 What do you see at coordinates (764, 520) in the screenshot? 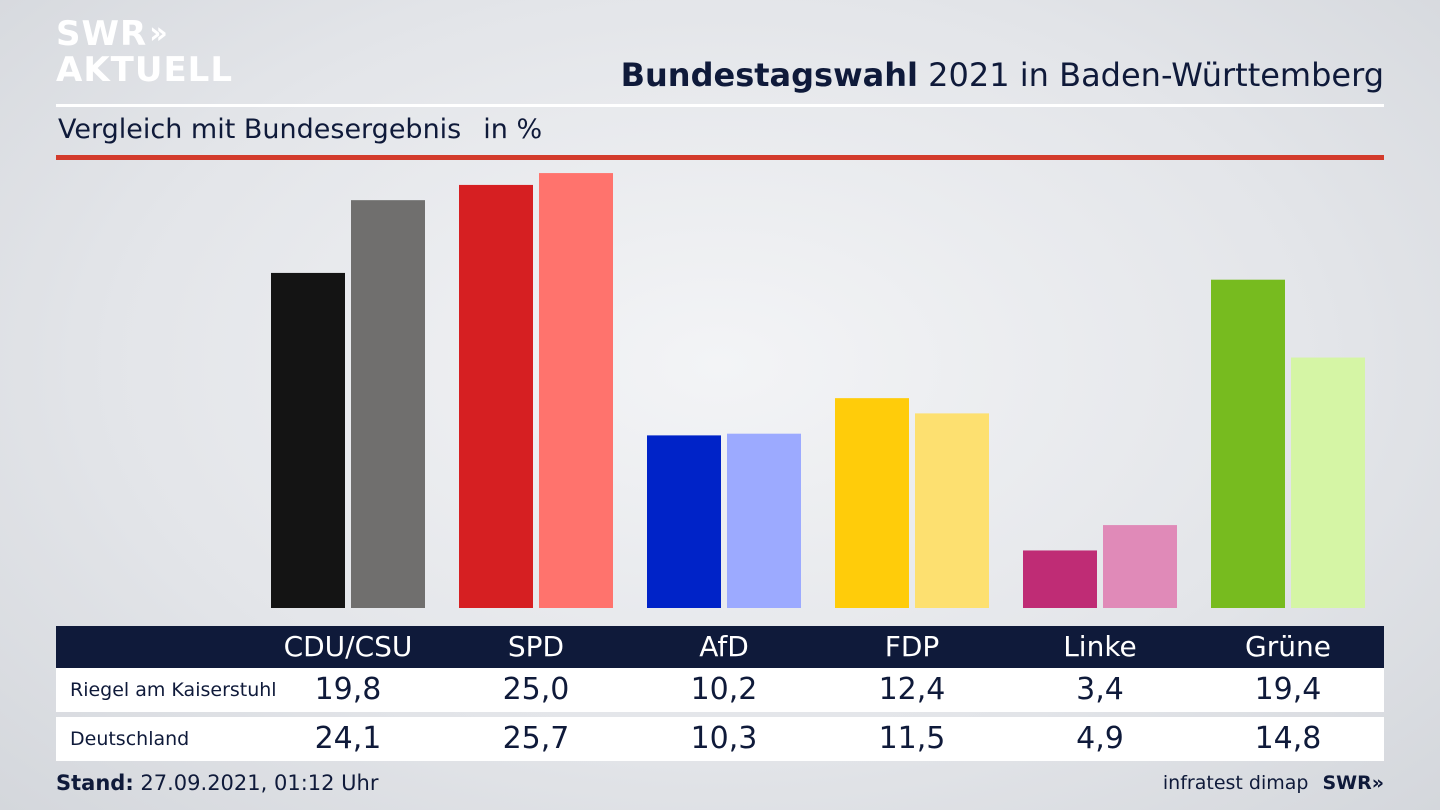
I see `bar-afd-deutschland` at bounding box center [764, 520].